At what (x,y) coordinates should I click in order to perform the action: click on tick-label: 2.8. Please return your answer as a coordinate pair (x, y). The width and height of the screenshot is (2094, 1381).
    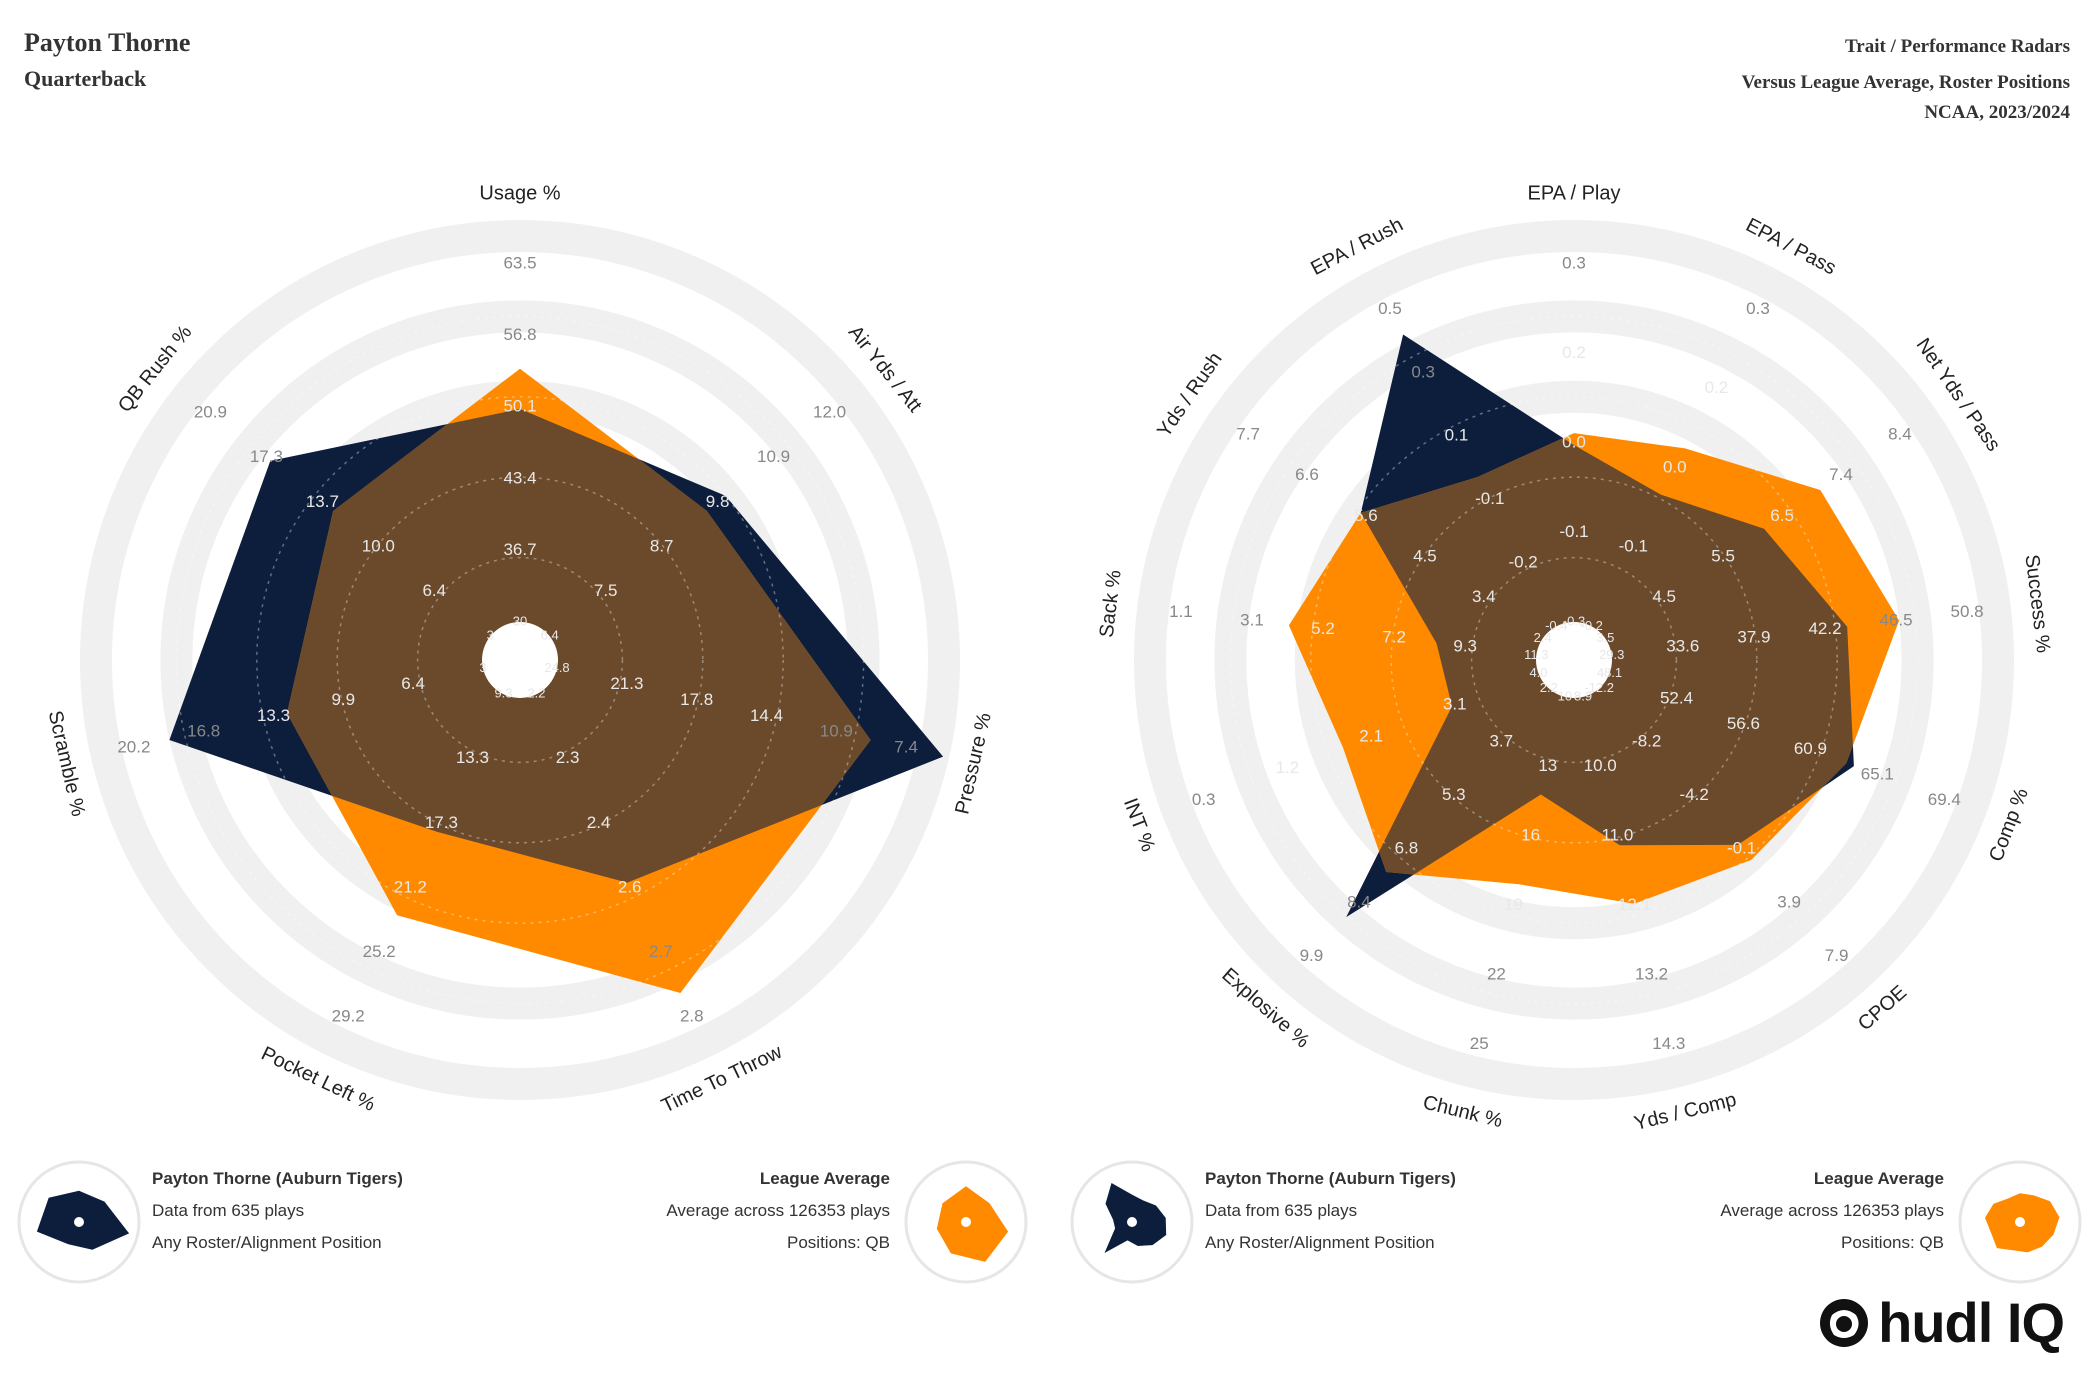
    Looking at the image, I should click on (692, 1015).